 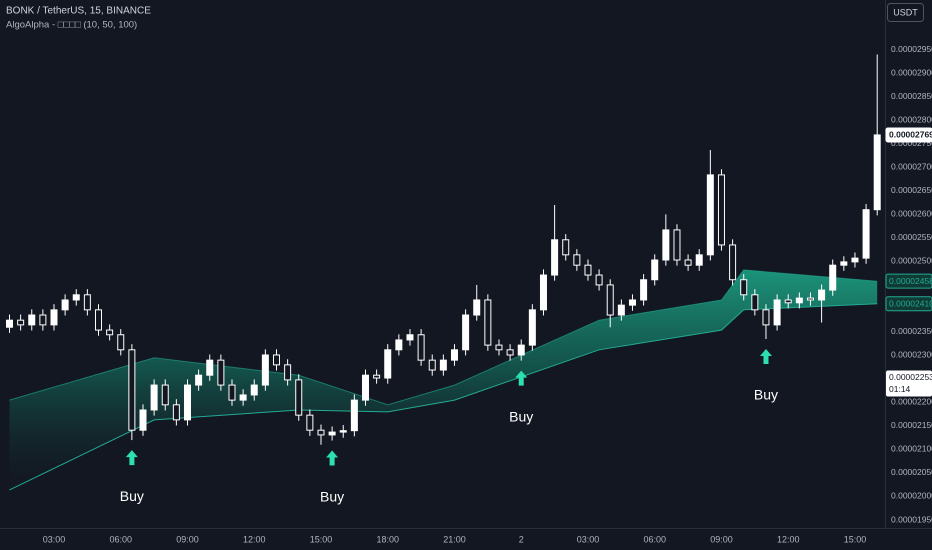 I want to click on y-tick-label: 0.00002550, so click(x=911, y=237).